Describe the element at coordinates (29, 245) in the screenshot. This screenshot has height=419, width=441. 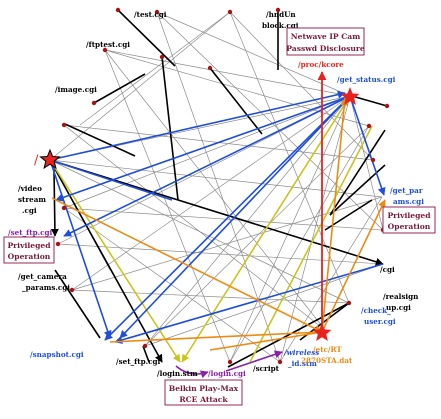
I see `callout-priv-left-line1: Privileged` at that location.